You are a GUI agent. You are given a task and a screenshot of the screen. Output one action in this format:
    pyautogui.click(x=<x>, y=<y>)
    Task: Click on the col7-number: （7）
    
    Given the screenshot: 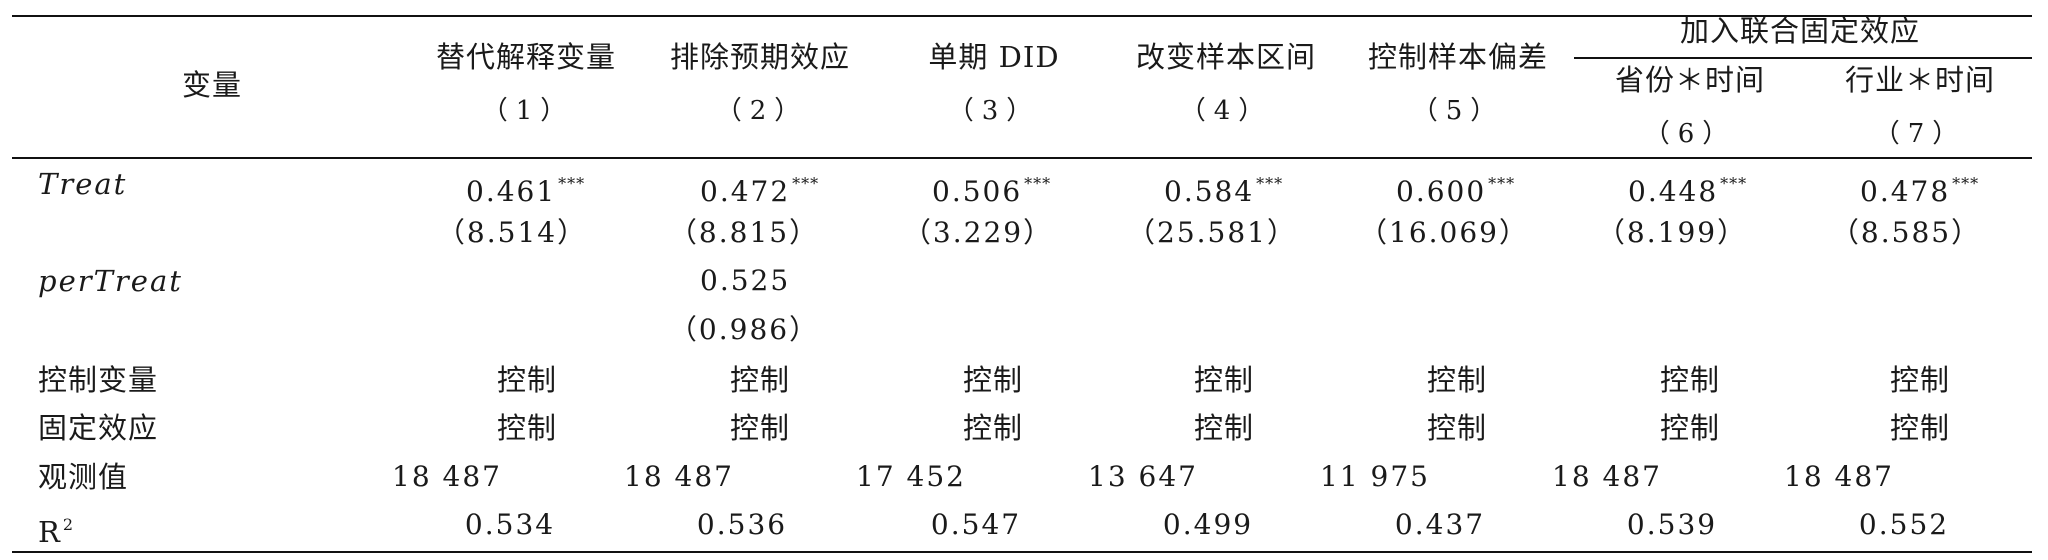 What is the action you would take?
    pyautogui.click(x=1920, y=134)
    